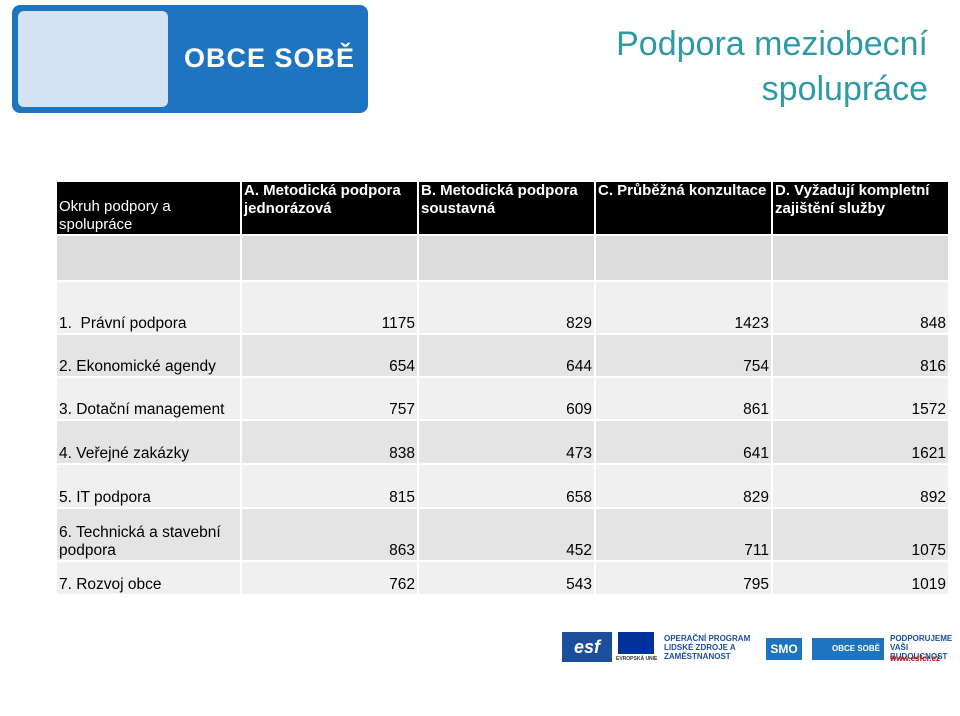 This screenshot has height=716, width=960. I want to click on title: Podpora meziobecní spolupráce, so click(772, 66).